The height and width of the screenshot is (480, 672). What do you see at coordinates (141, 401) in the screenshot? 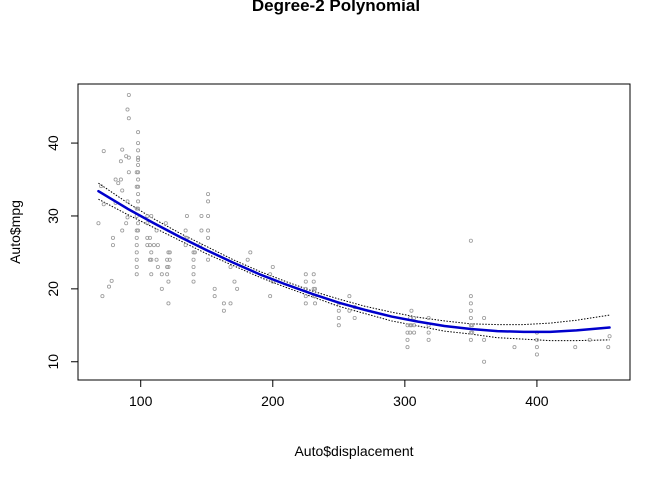
I see `x-tick-label: 100` at bounding box center [141, 401].